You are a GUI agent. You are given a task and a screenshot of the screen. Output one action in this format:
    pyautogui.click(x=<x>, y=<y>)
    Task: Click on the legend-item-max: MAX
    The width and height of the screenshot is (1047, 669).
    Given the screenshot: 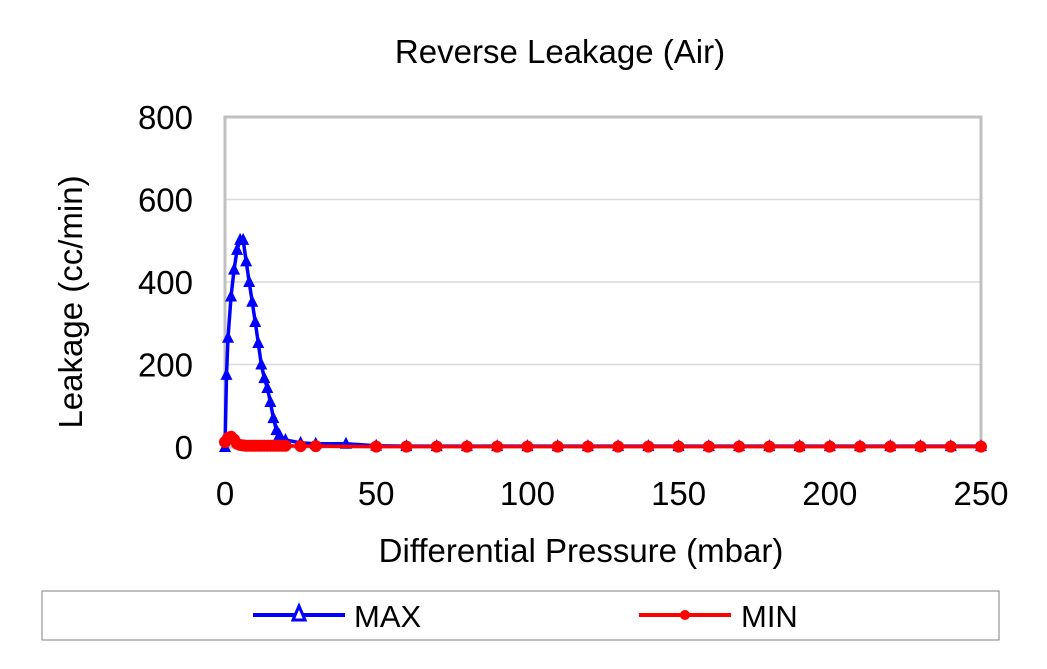 What is the action you would take?
    pyautogui.click(x=337, y=616)
    